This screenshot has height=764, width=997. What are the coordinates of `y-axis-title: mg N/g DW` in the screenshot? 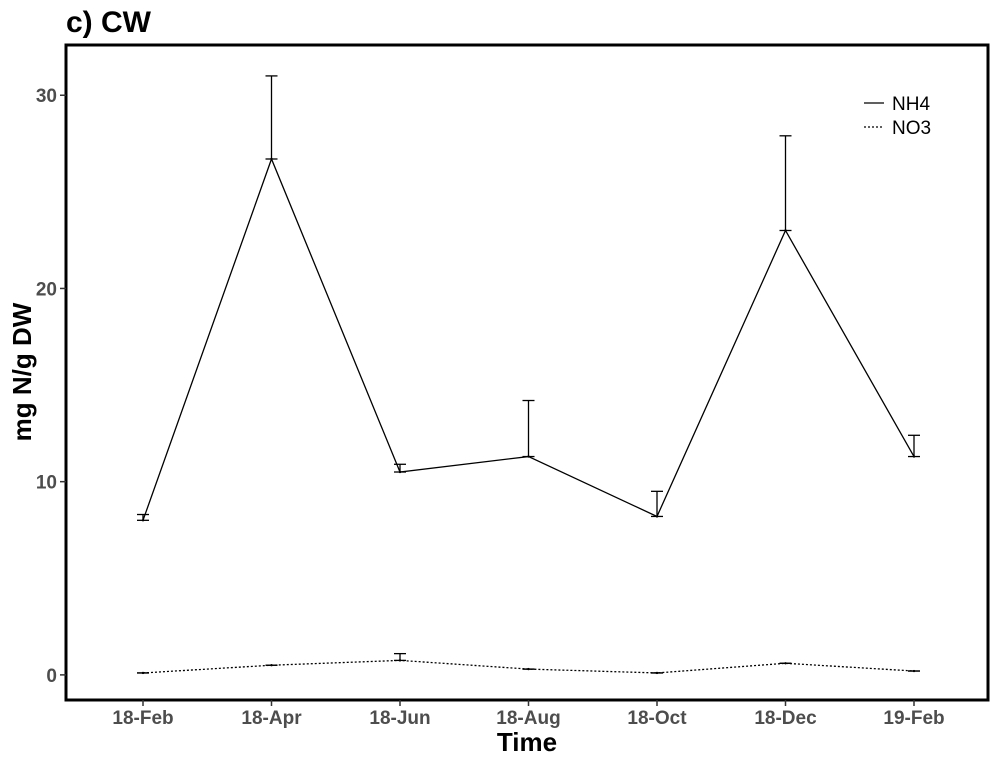 It's located at (22, 371).